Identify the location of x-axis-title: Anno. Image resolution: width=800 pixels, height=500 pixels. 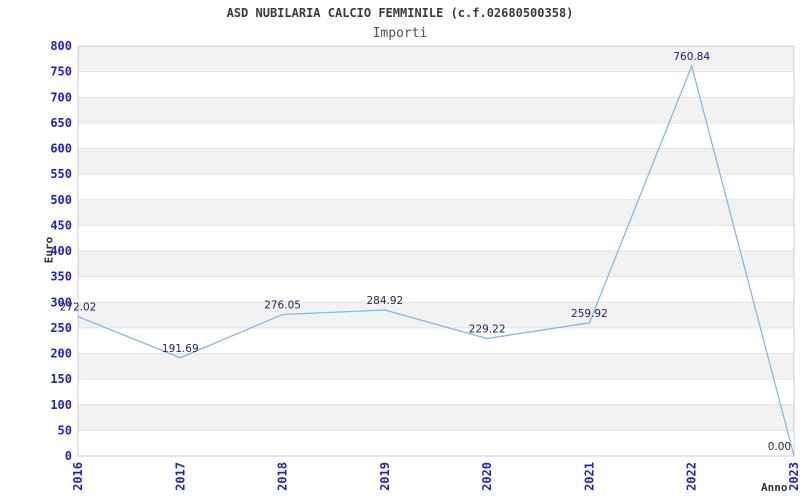
(774, 487).